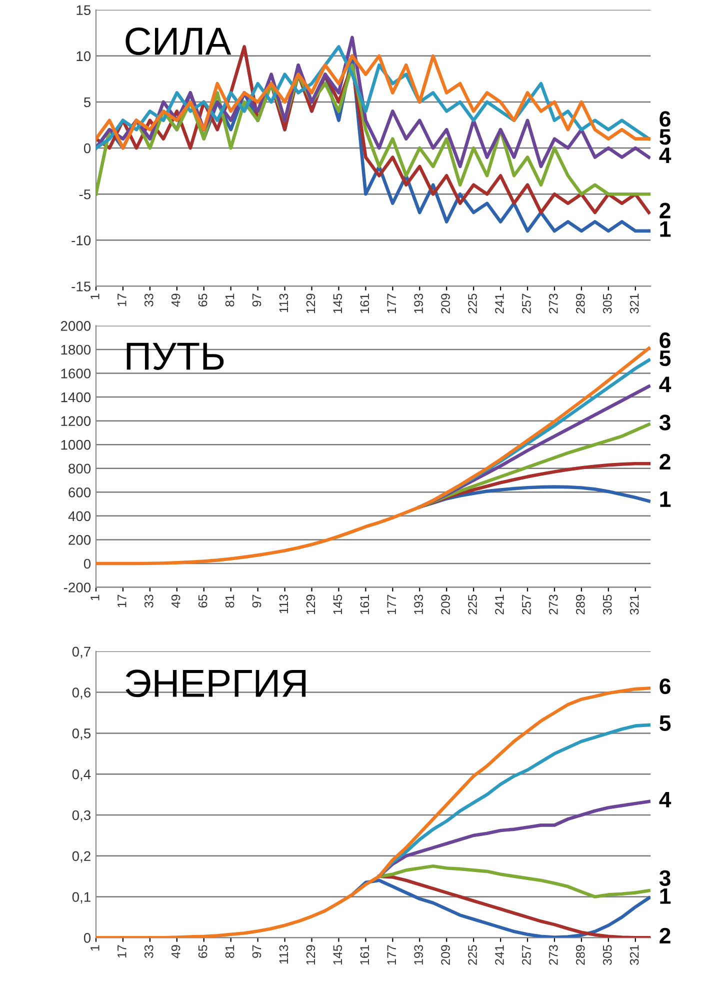  Describe the element at coordinates (179, 41) in the screenshot. I see `chart-title: СИЛА` at that location.